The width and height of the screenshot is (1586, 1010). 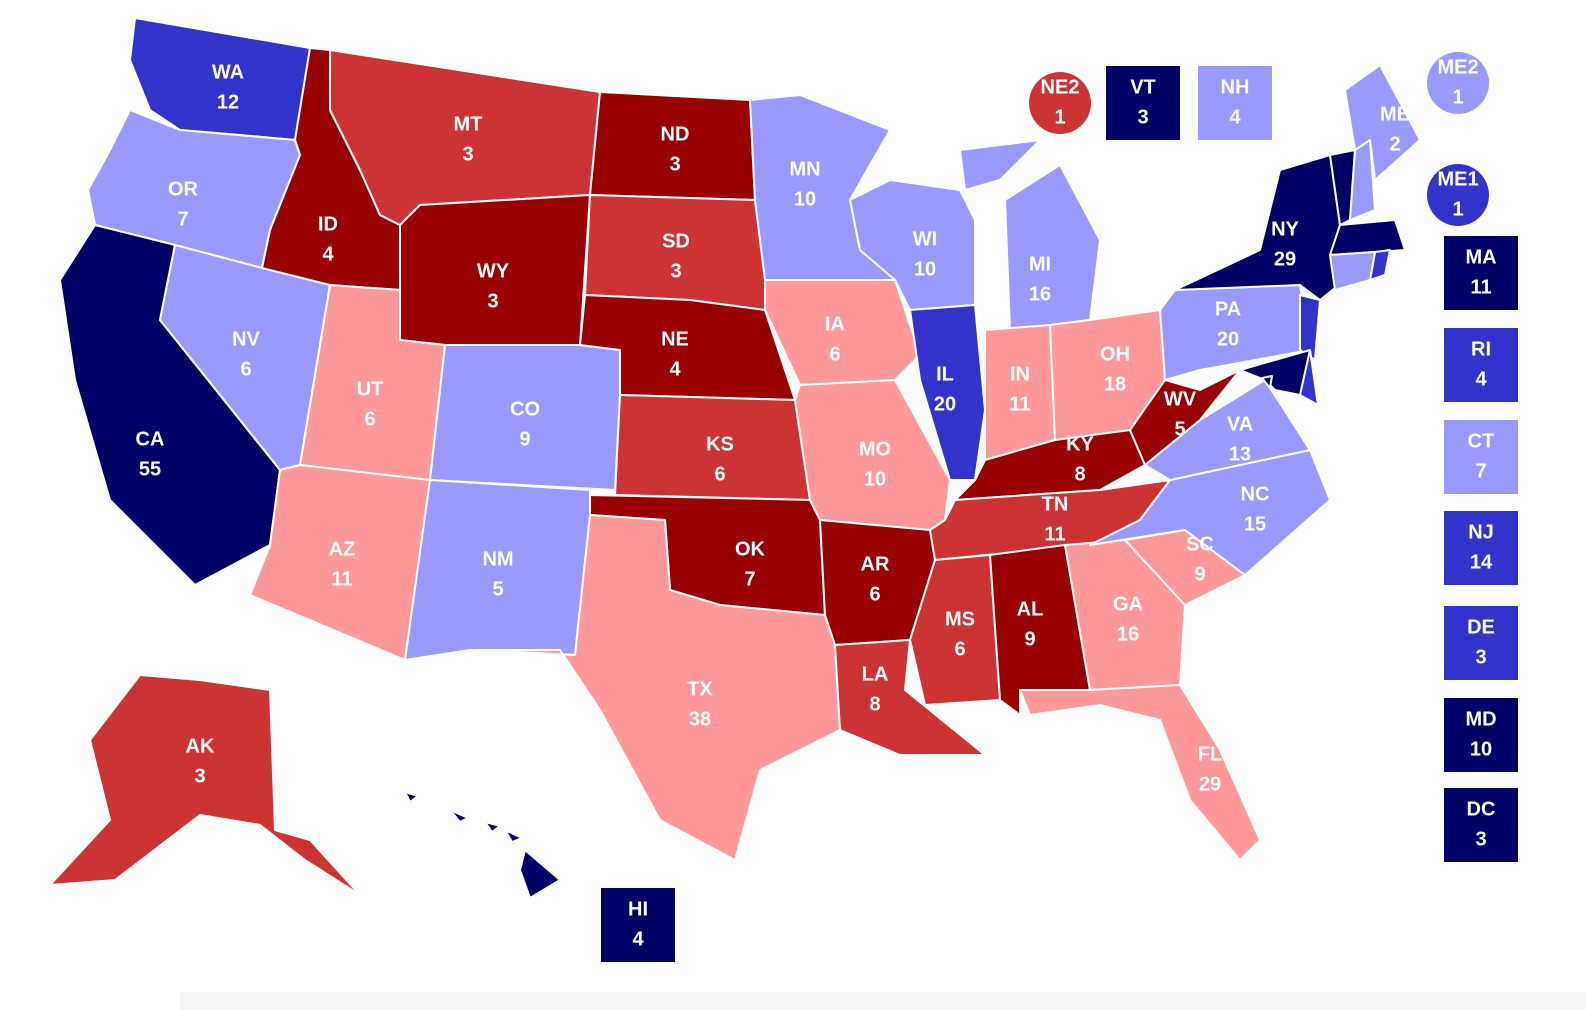 I want to click on state-abbr: MN, so click(x=804, y=169).